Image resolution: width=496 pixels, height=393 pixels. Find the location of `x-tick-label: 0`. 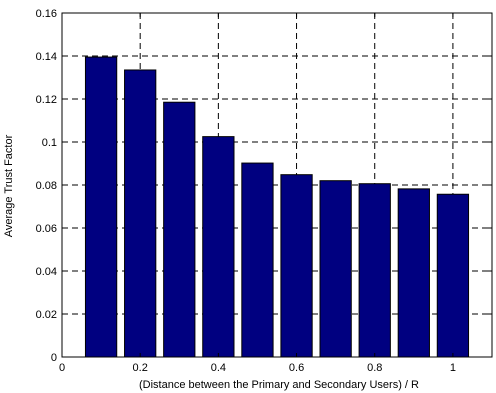

x-tick-label: 0 is located at coordinates (62, 368).